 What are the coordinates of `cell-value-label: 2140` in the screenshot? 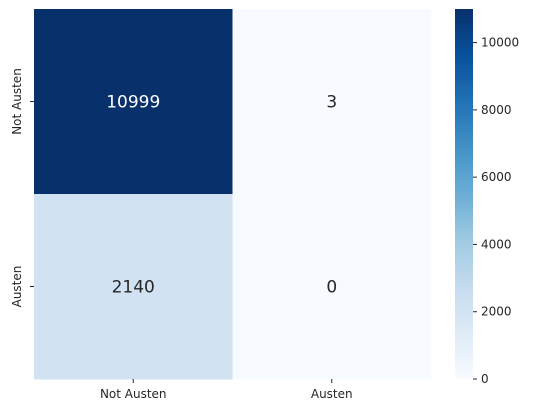 It's located at (133, 288).